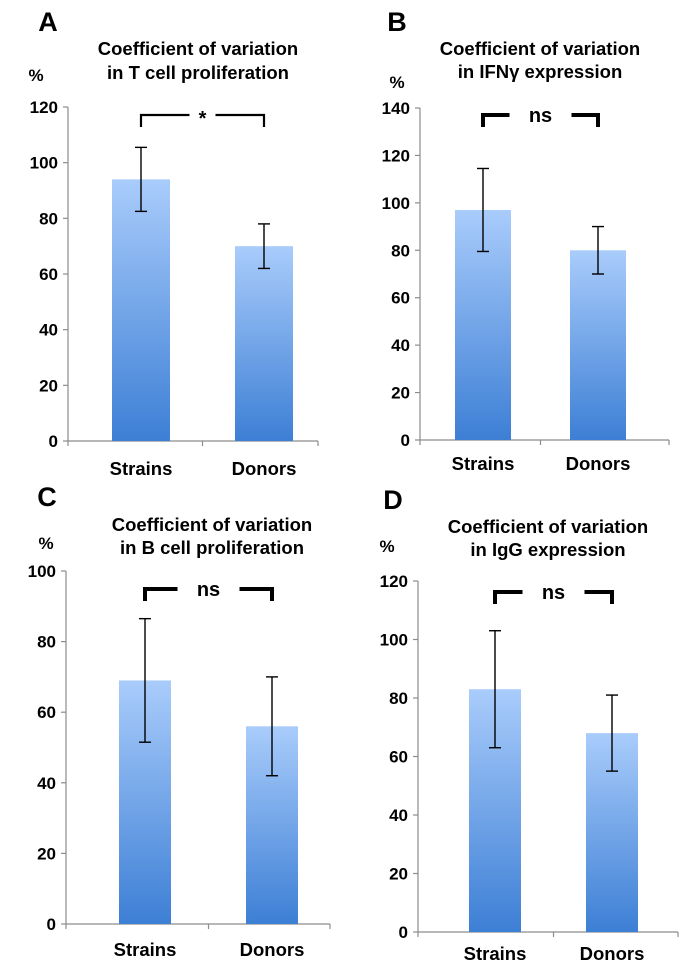 This screenshot has height=966, width=680. I want to click on chart-title-line: in B cell proliferation, so click(212, 547).